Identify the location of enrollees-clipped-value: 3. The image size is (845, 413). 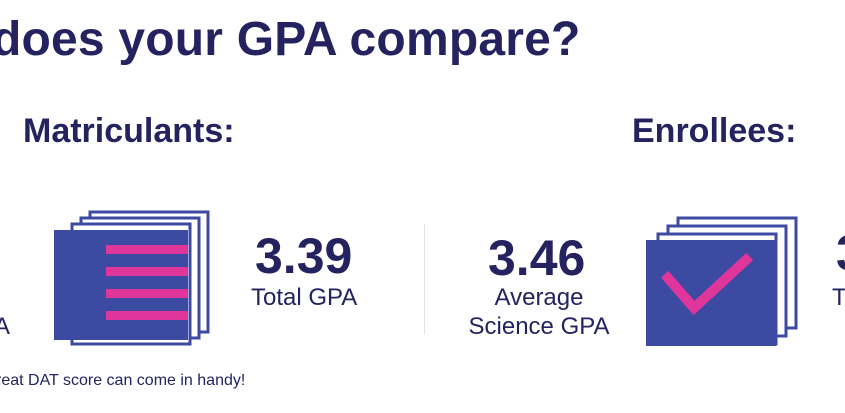
(840, 253).